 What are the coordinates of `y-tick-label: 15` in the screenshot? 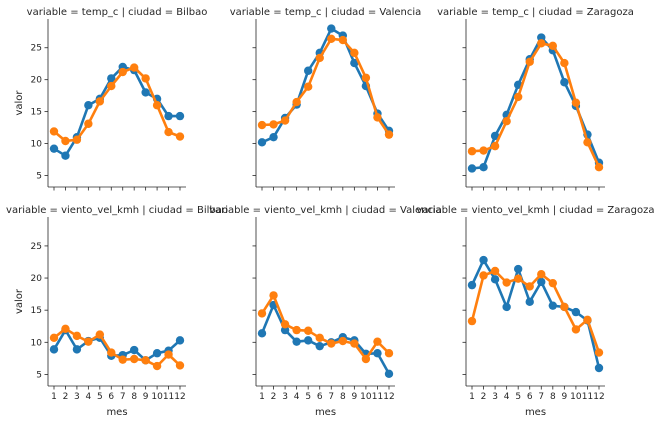 It's located at (36, 113).